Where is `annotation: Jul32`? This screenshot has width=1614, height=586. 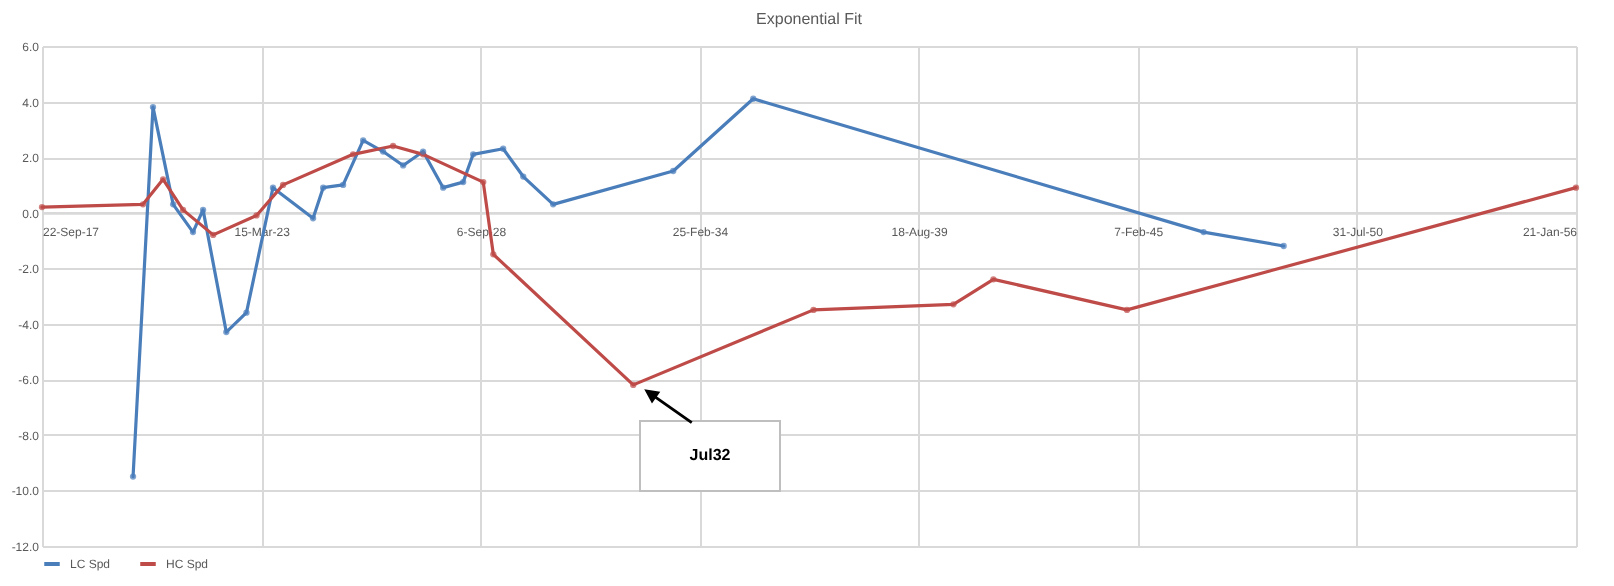
annotation: Jul32 is located at coordinates (710, 455).